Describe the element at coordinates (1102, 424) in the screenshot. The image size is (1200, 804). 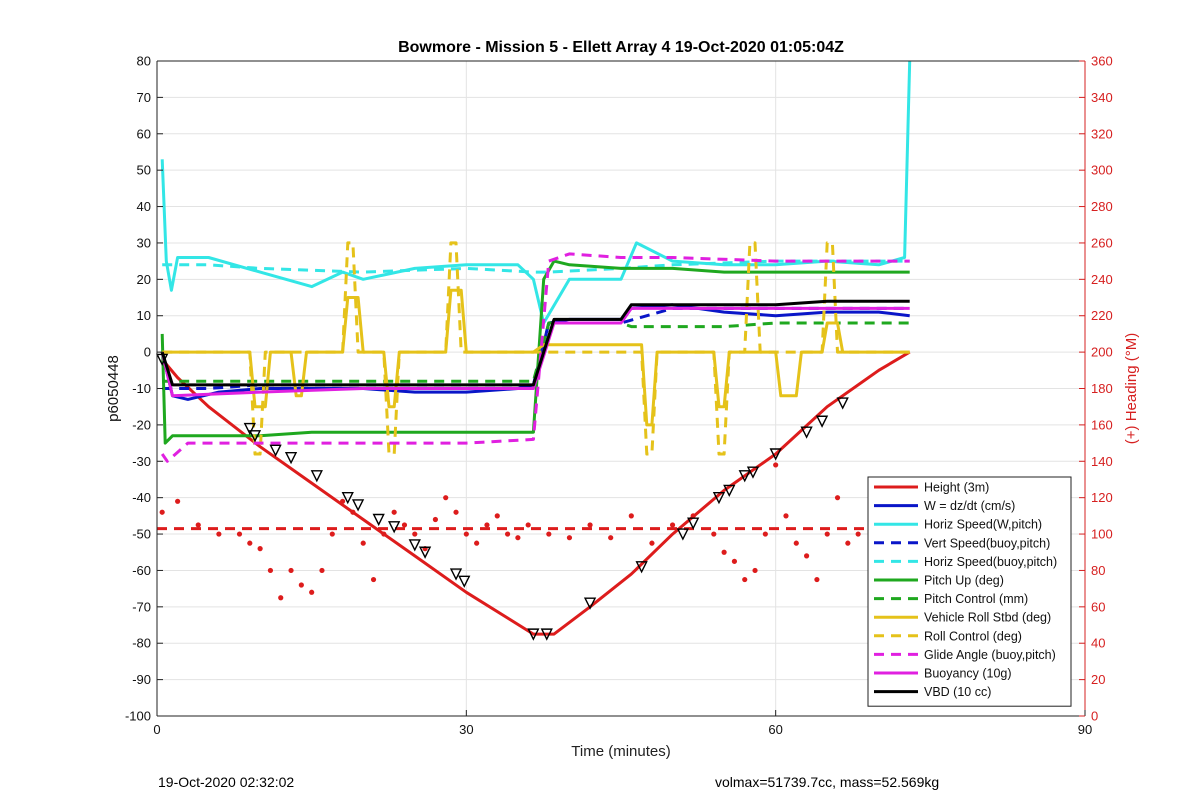
I see `y2-tick-label: 160` at that location.